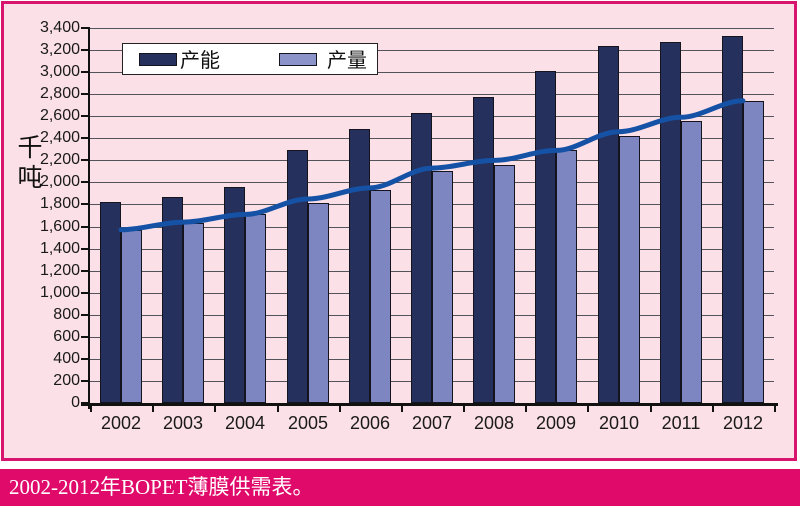 The image size is (800, 506). I want to click on y-tick-label: 1,200, so click(59, 270).